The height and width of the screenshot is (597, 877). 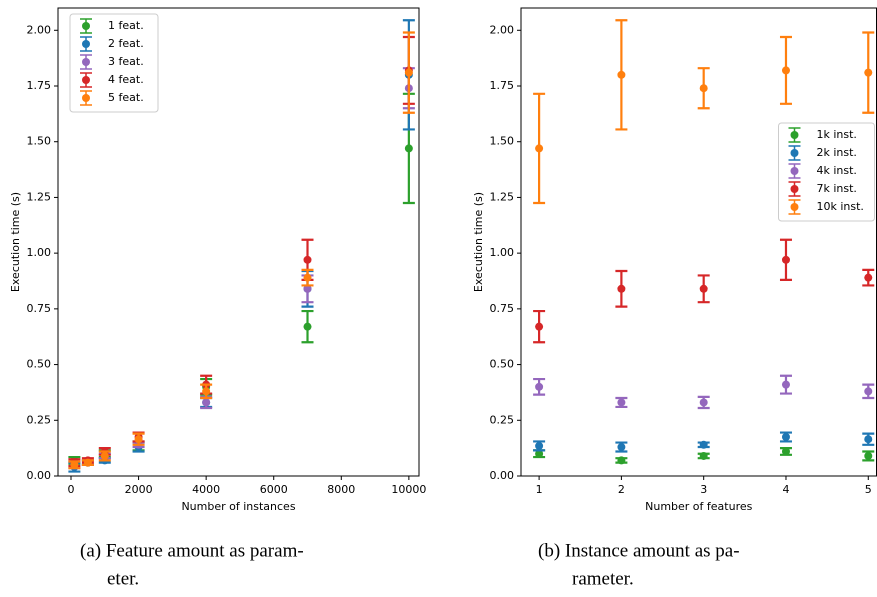 What do you see at coordinates (539, 489) in the screenshot?
I see `x-tick-label: 1` at bounding box center [539, 489].